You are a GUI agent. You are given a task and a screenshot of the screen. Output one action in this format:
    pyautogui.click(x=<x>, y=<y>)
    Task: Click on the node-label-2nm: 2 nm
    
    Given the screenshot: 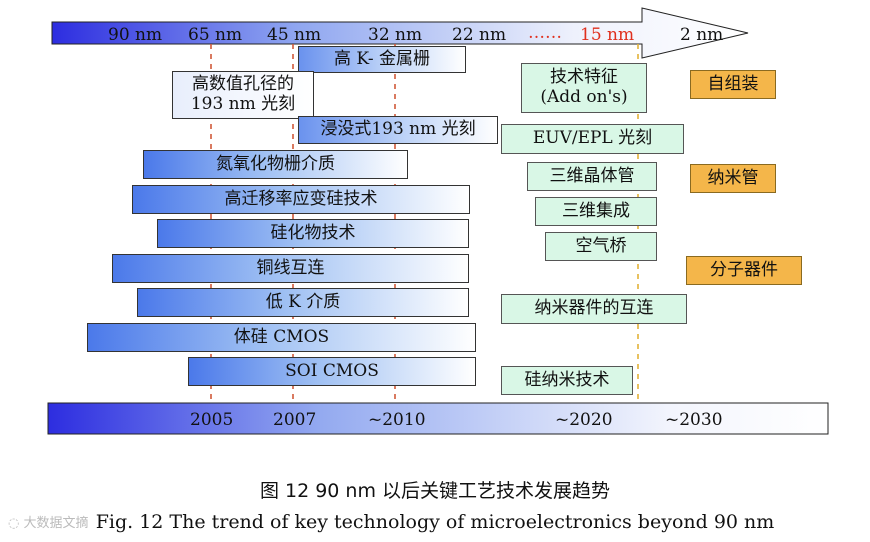 What is the action you would take?
    pyautogui.click(x=701, y=35)
    